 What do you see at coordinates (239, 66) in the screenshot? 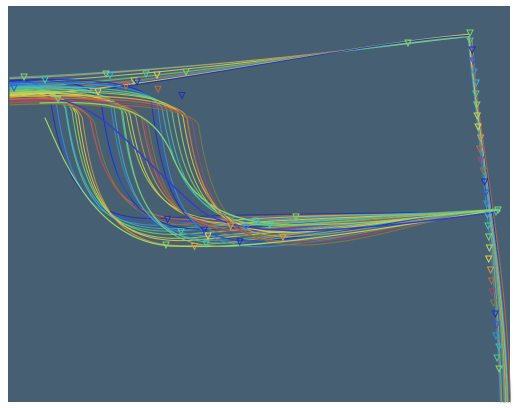
I see `upper-trajectory` at bounding box center [239, 66].